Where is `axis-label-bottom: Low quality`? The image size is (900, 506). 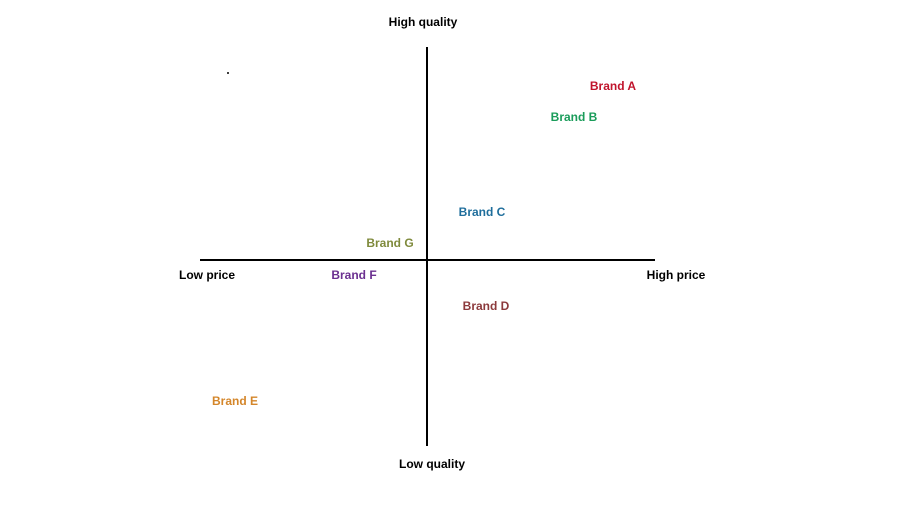 axis-label-bottom: Low quality is located at coordinates (432, 464).